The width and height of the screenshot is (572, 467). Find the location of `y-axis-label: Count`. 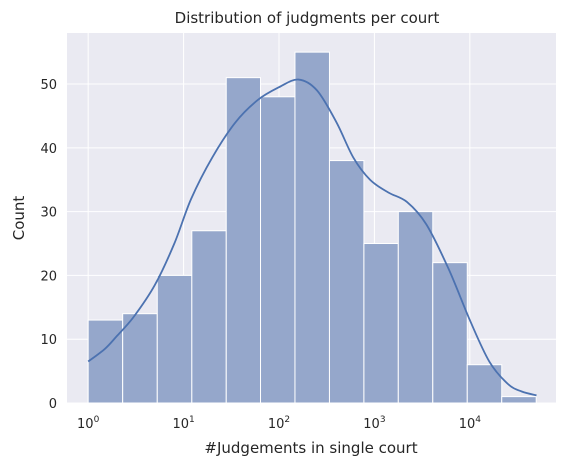

y-axis-label: Count is located at coordinates (19, 218).